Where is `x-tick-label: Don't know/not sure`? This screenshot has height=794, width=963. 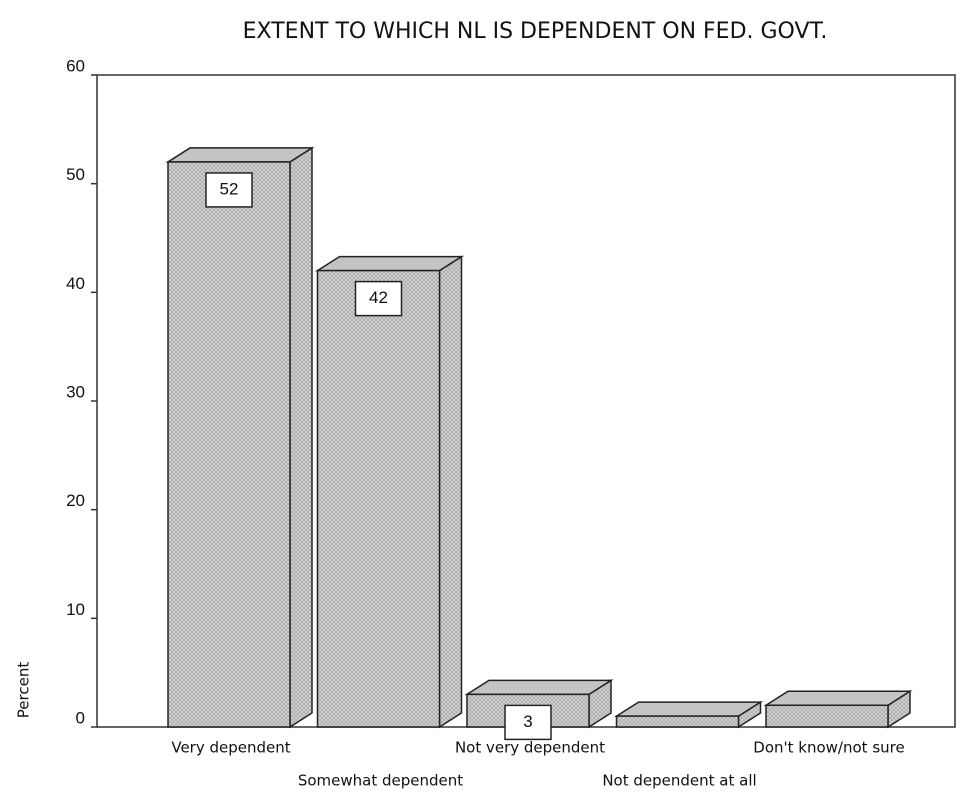
x-tick-label: Don't know/not sure is located at coordinates (828, 748).